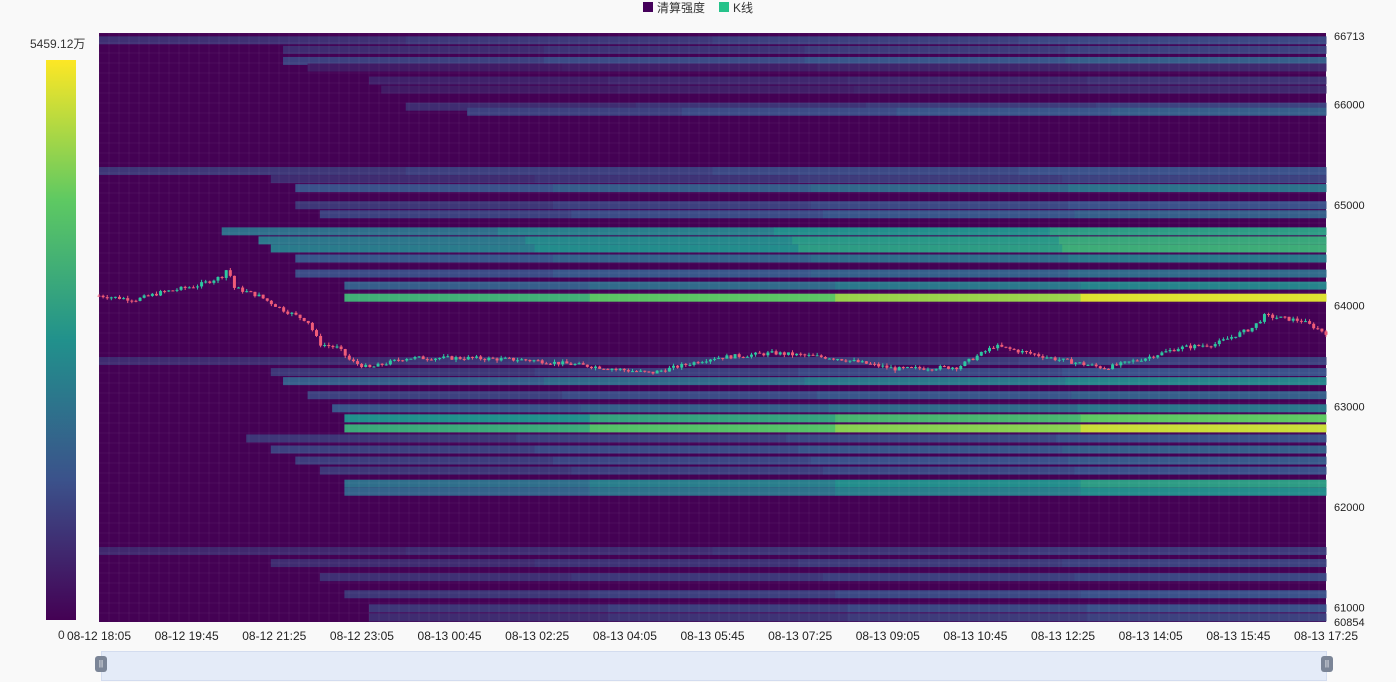 The image size is (1396, 682). What do you see at coordinates (714, 666) in the screenshot?
I see `datazoom-slider` at bounding box center [714, 666].